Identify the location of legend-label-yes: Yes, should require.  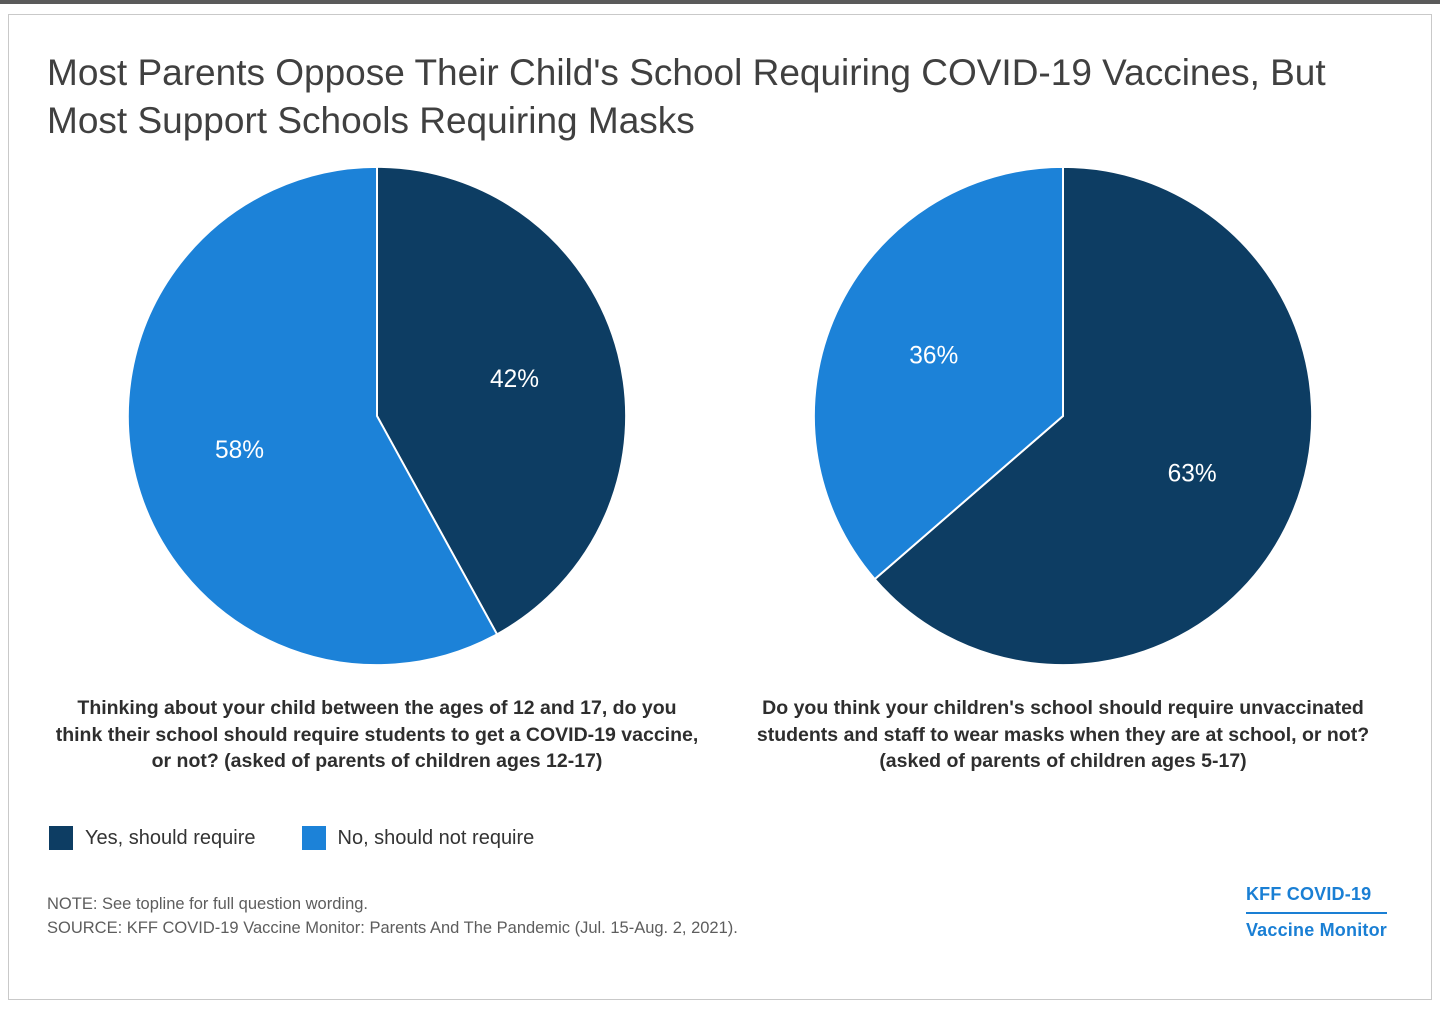
(170, 837).